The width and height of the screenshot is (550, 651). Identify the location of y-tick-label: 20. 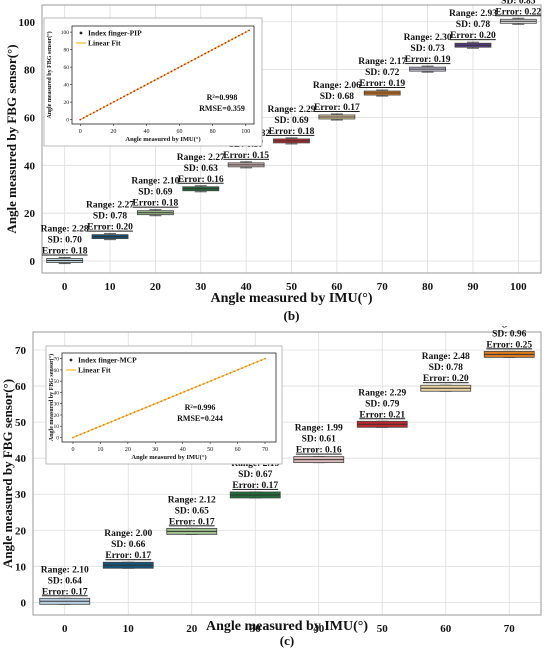
(21, 531).